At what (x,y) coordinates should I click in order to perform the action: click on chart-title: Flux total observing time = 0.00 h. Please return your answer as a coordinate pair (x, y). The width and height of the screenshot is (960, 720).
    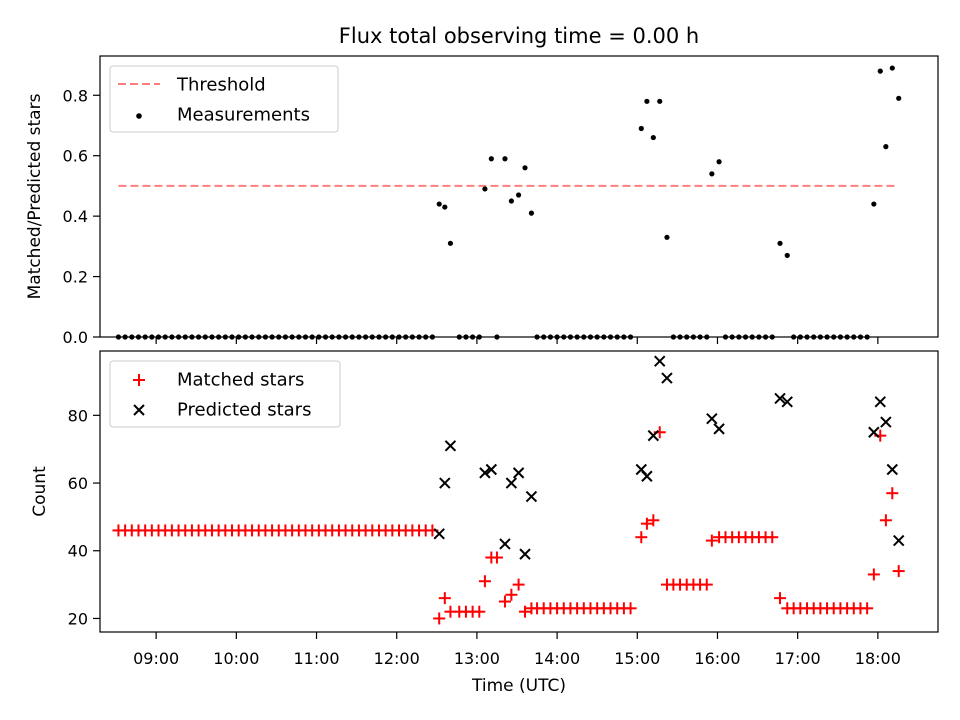
    Looking at the image, I should click on (519, 36).